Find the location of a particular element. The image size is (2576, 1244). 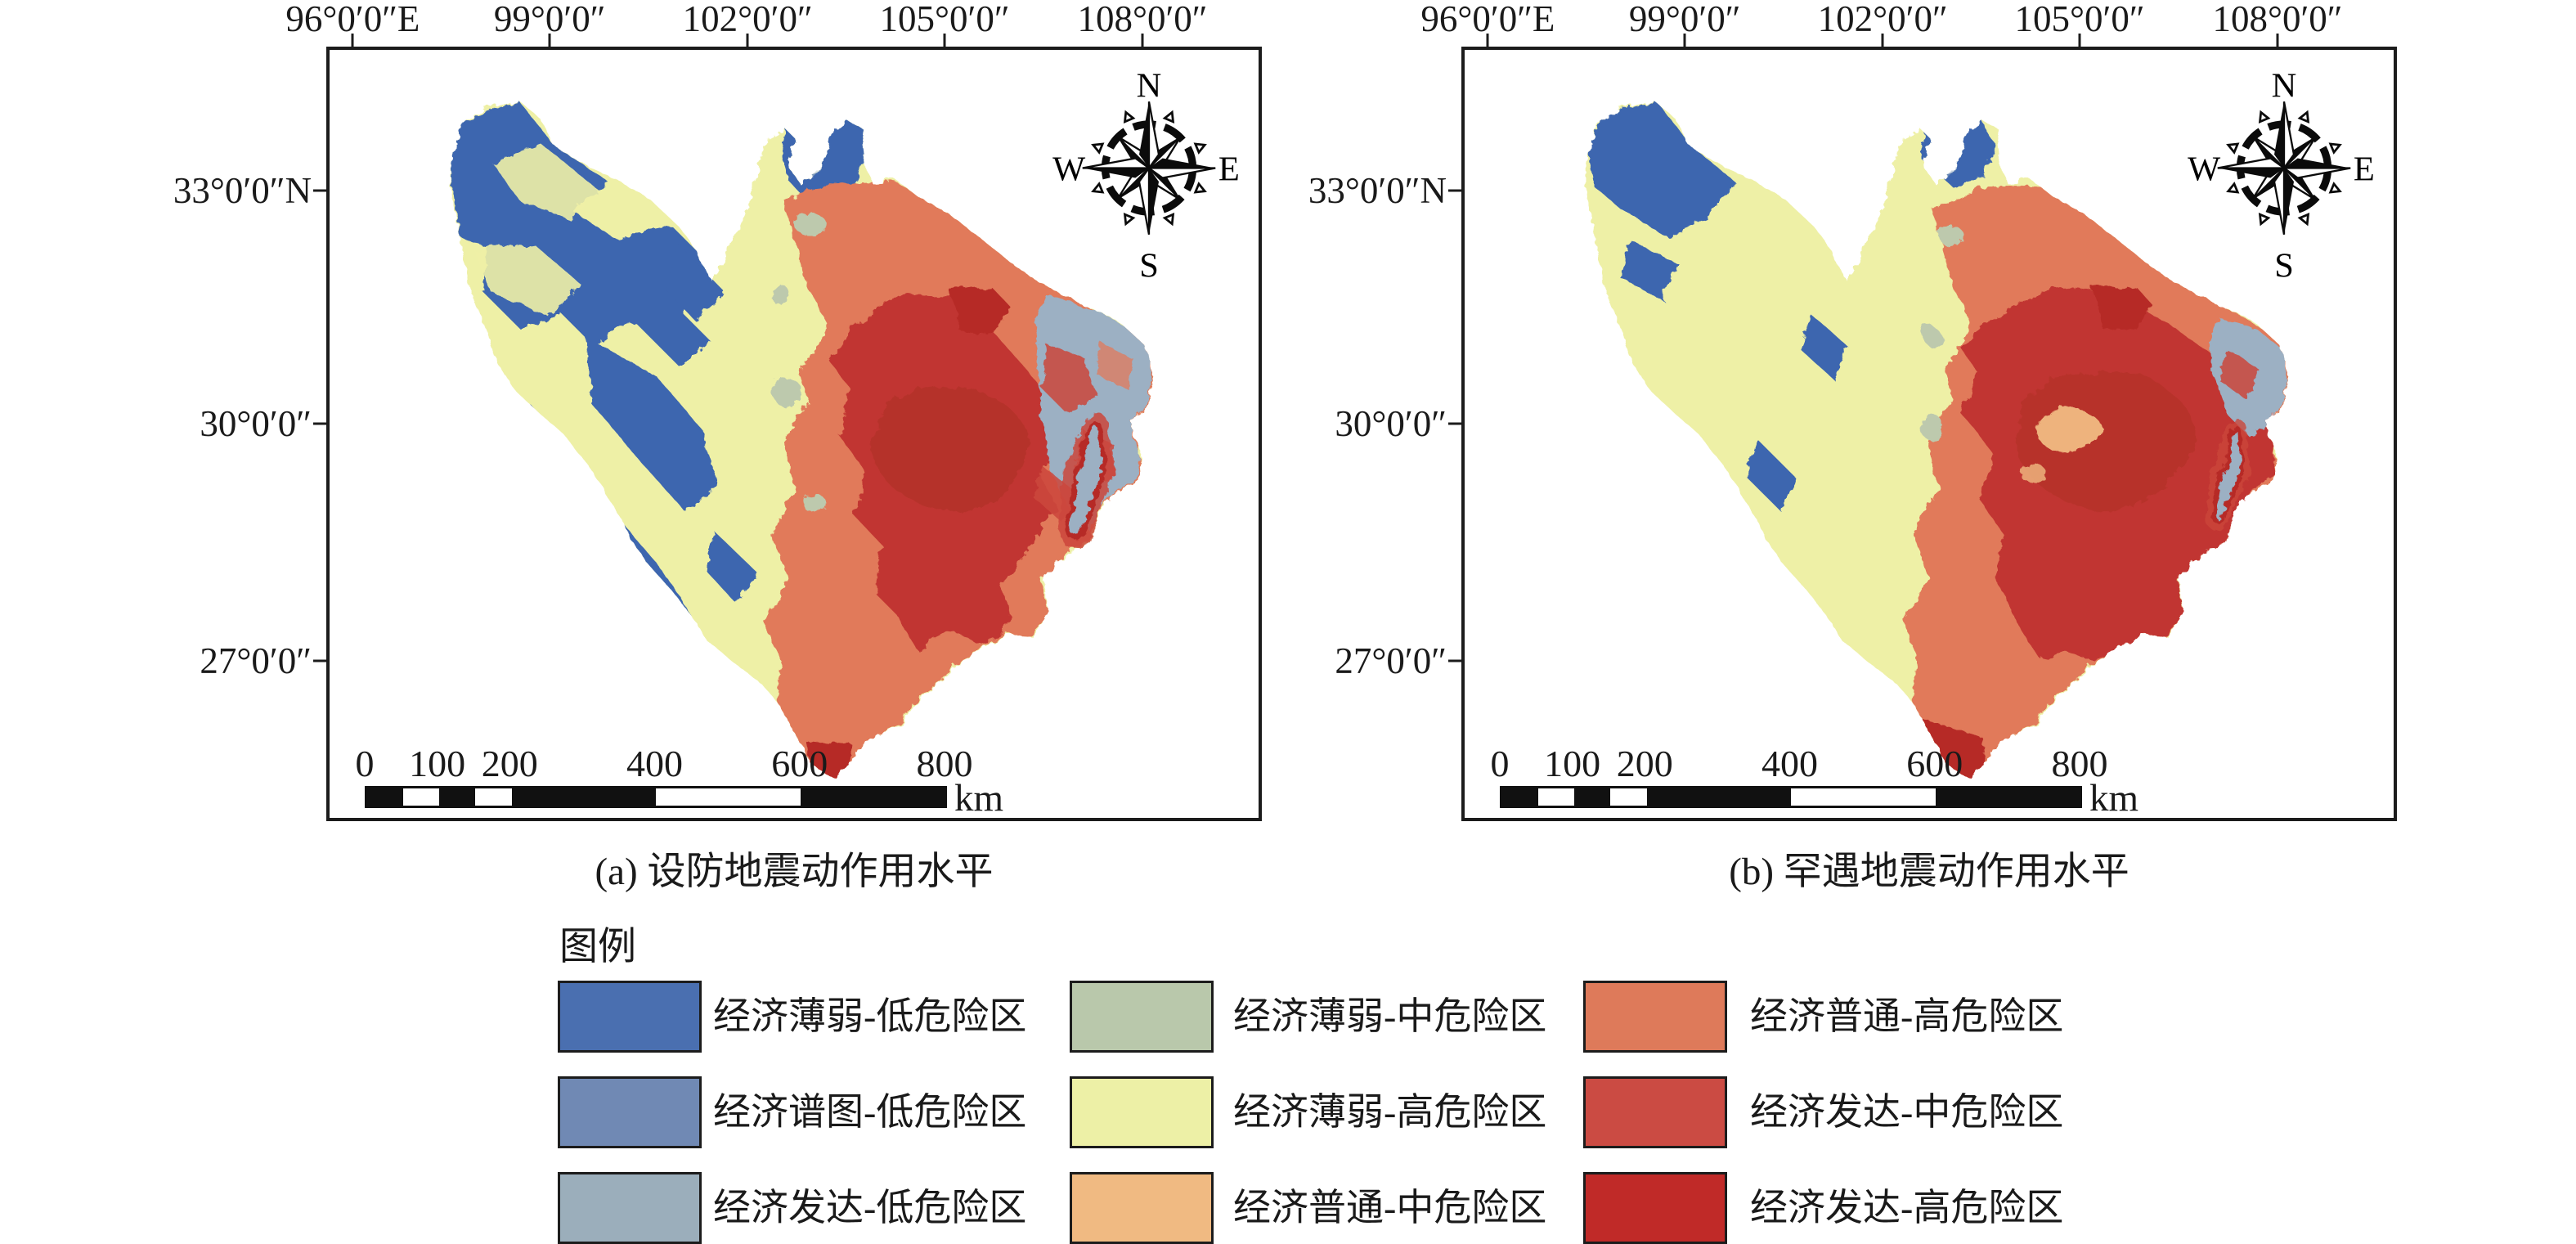

legend-label: 经济普通-中危险区 is located at coordinates (1390, 1207).